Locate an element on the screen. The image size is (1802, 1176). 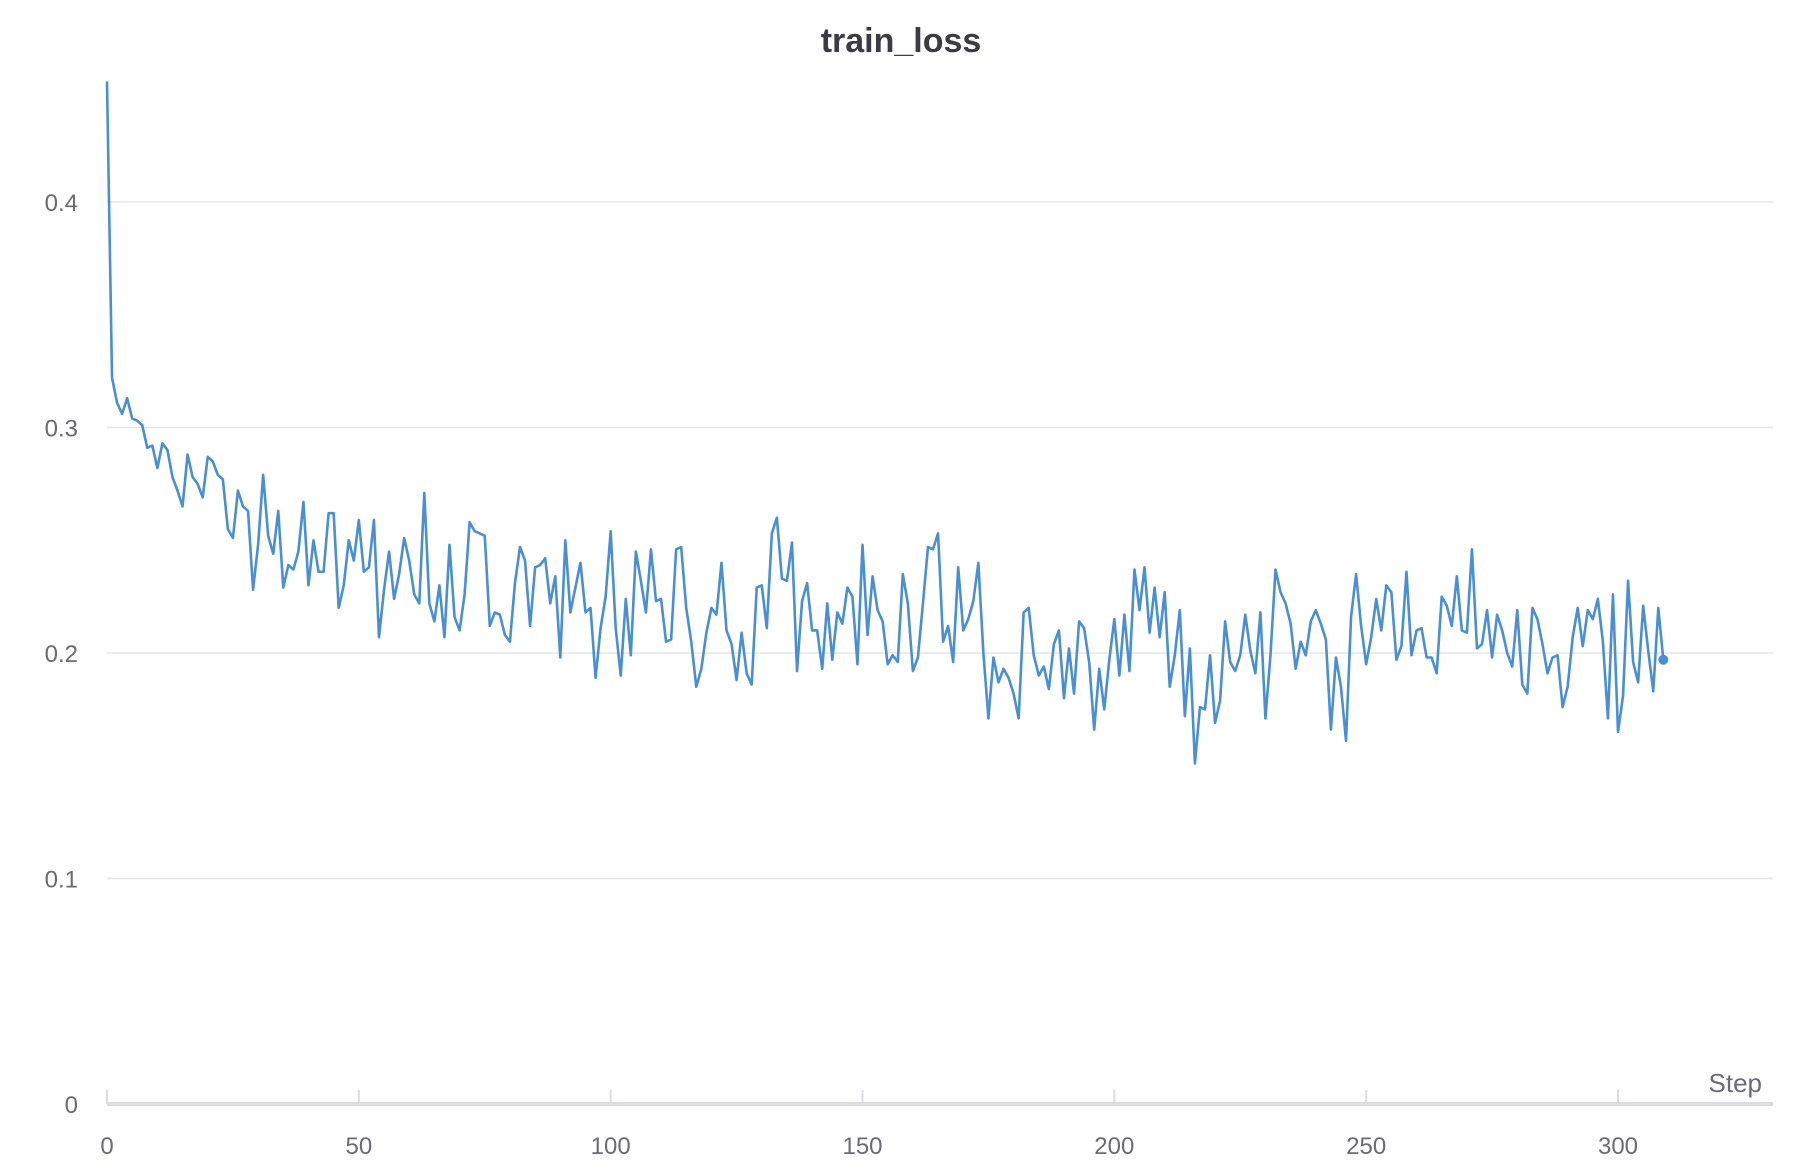
series-end-point is located at coordinates (1663, 659).